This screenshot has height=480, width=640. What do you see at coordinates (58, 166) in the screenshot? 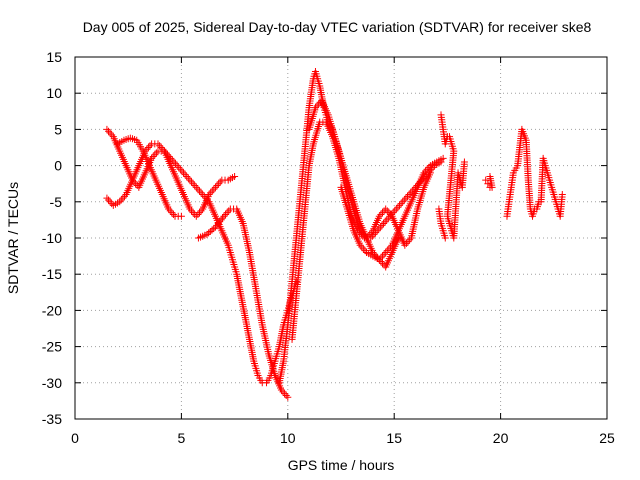
I see `y-tick-label: 0` at bounding box center [58, 166].